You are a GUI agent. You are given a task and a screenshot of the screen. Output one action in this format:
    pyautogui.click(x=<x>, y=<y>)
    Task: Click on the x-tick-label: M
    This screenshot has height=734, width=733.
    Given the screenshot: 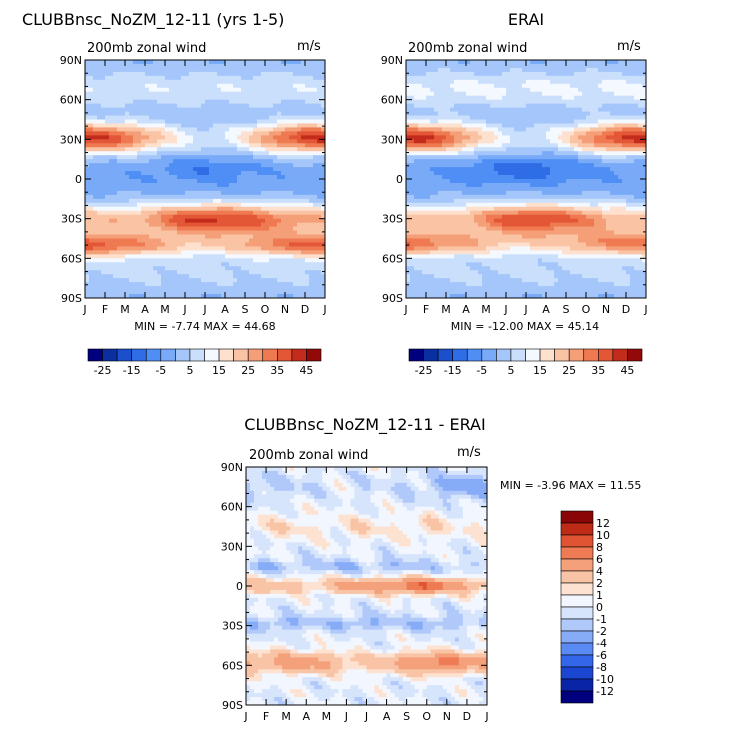 What is the action you would take?
    pyautogui.click(x=125, y=309)
    